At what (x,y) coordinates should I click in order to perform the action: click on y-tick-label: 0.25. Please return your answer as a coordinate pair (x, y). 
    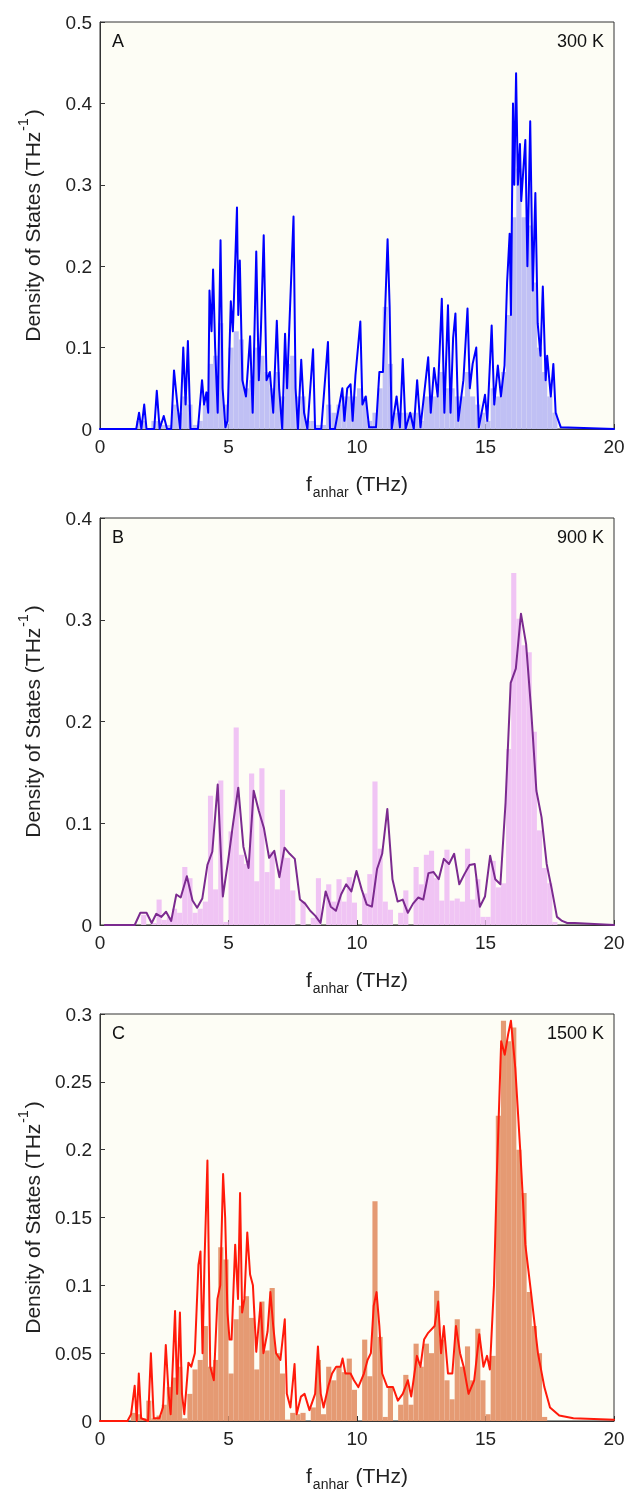
    Looking at the image, I should click on (73, 1082).